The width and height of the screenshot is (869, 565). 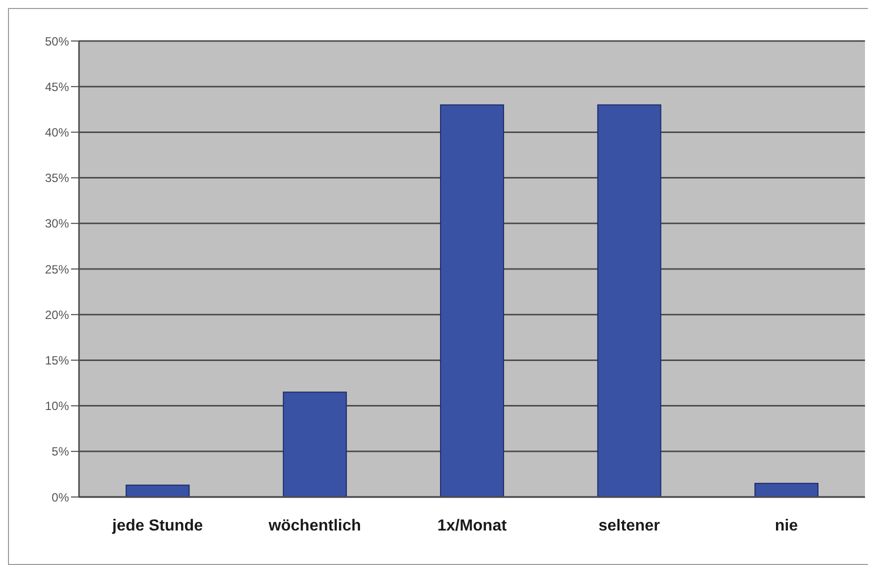 What do you see at coordinates (57, 41) in the screenshot?
I see `y-tick-label: 50%` at bounding box center [57, 41].